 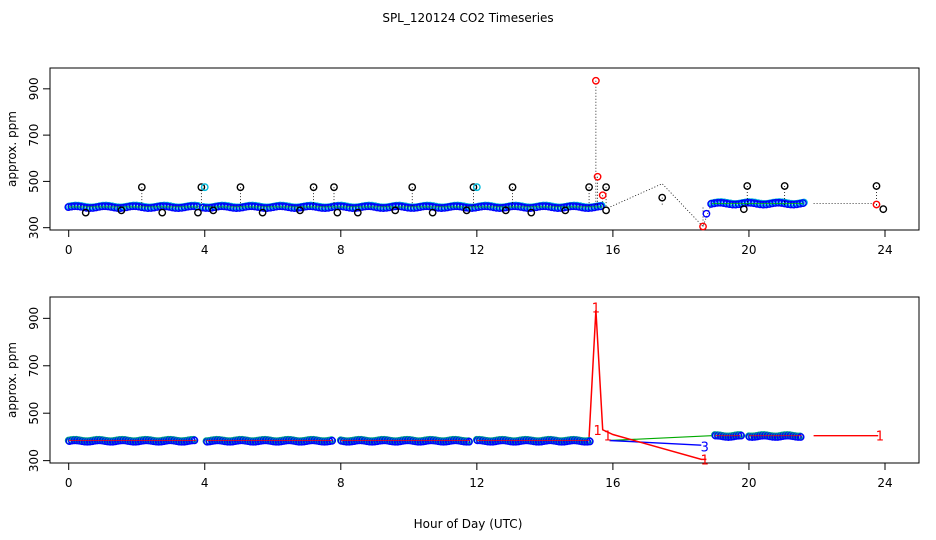 I want to click on bottom-blue-line, so click(x=655, y=442).